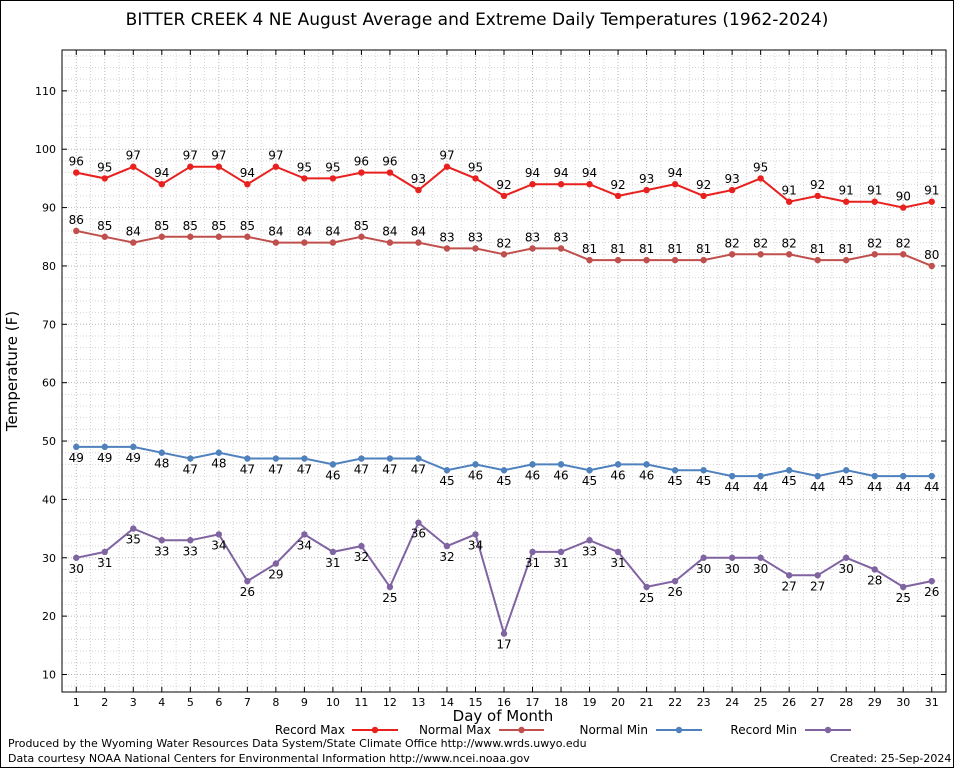  I want to click on x-tick-label: 20, so click(618, 702).